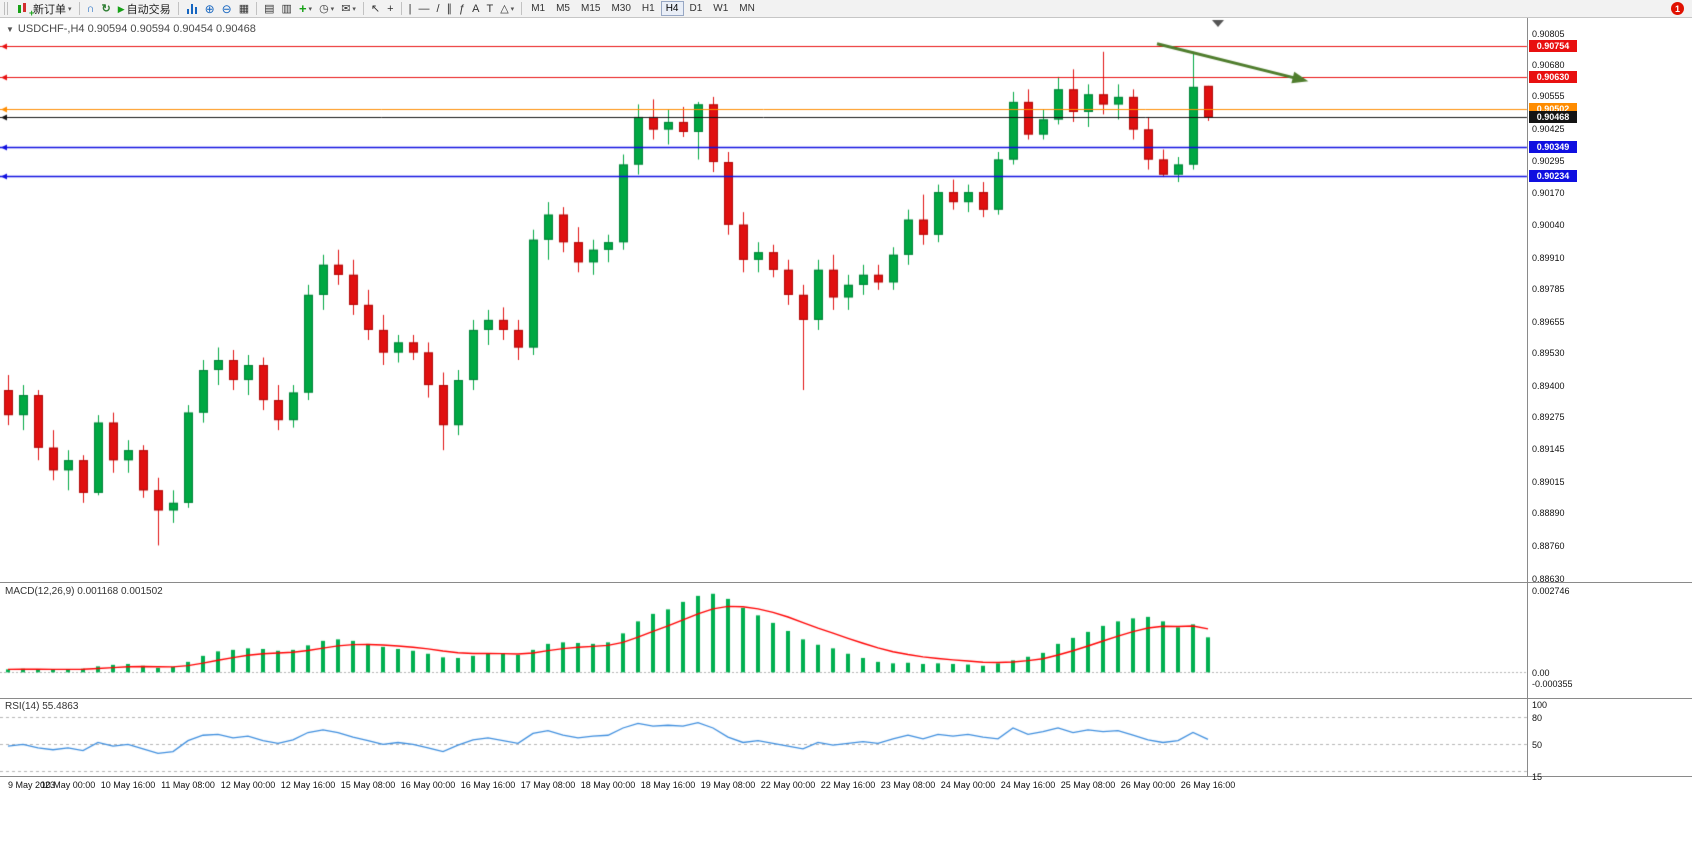  What do you see at coordinates (608, 785) in the screenshot?
I see `time-tick: 18 May 00:00` at bounding box center [608, 785].